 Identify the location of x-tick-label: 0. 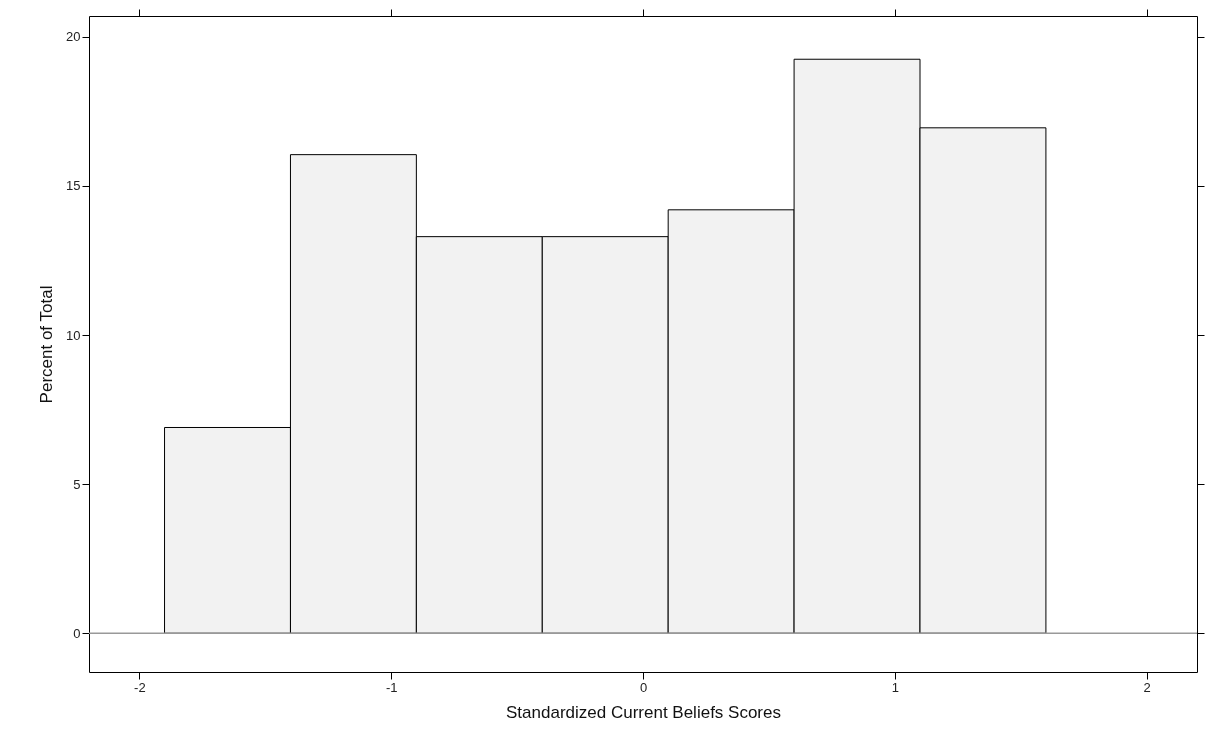
(643, 687).